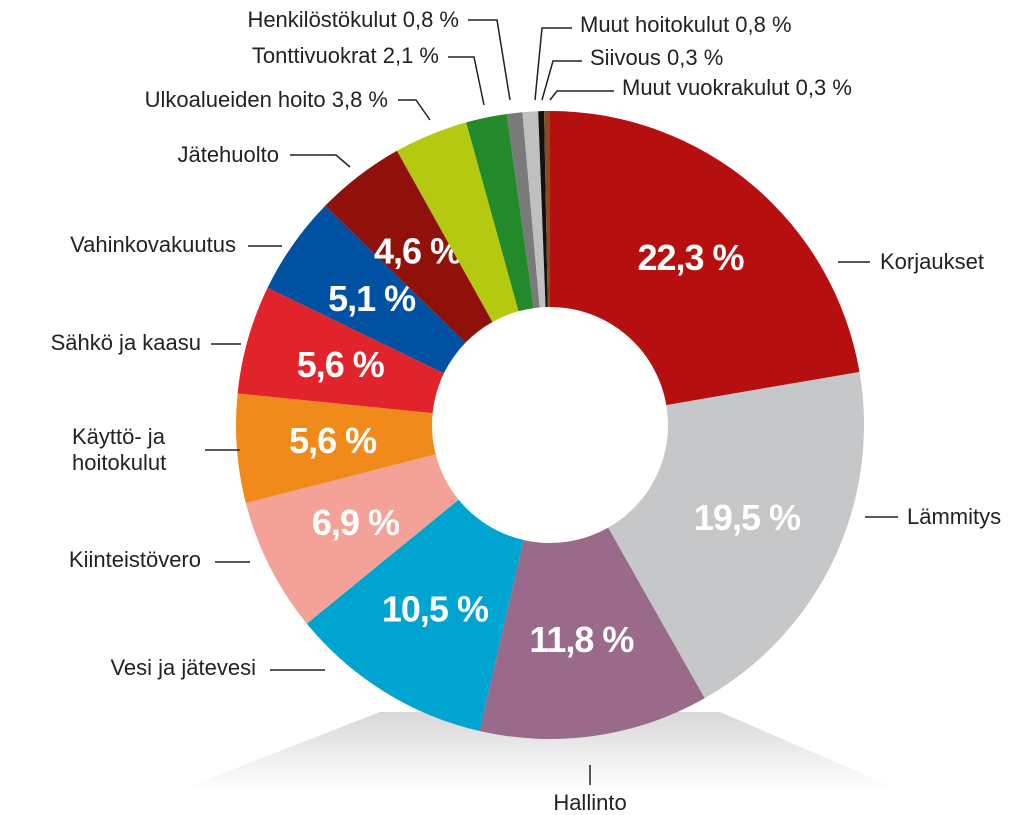 The width and height of the screenshot is (1034, 815). Describe the element at coordinates (954, 516) in the screenshot. I see `category-label: Lämmitys` at that location.